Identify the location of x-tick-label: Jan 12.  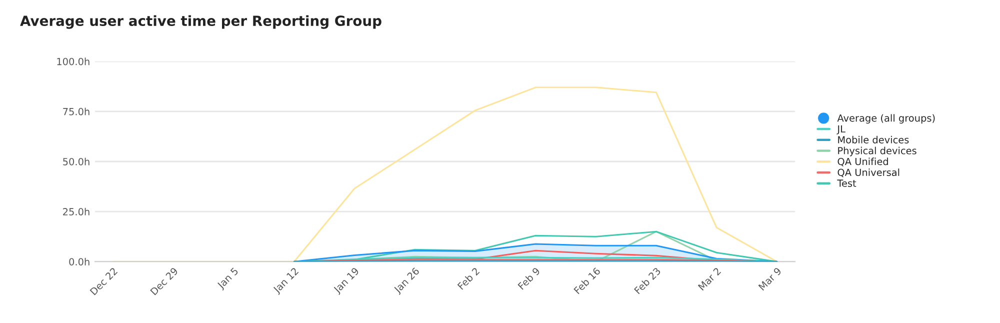
(286, 281).